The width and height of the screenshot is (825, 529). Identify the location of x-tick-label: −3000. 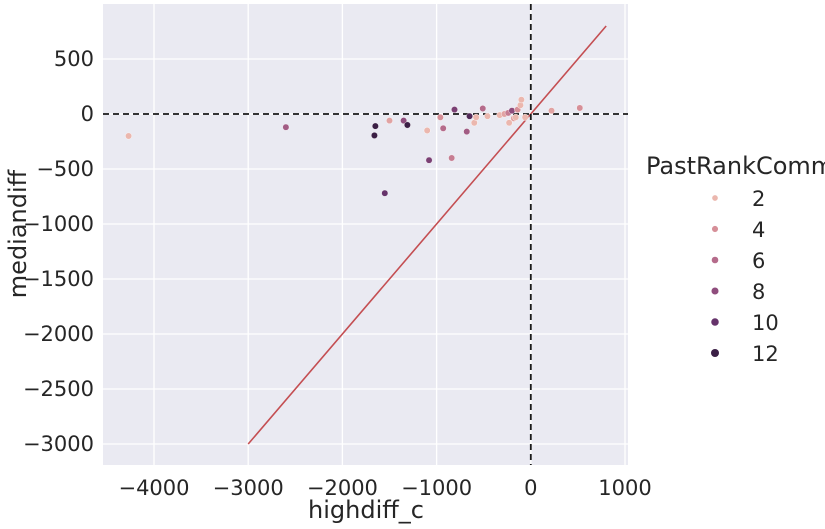
(248, 488).